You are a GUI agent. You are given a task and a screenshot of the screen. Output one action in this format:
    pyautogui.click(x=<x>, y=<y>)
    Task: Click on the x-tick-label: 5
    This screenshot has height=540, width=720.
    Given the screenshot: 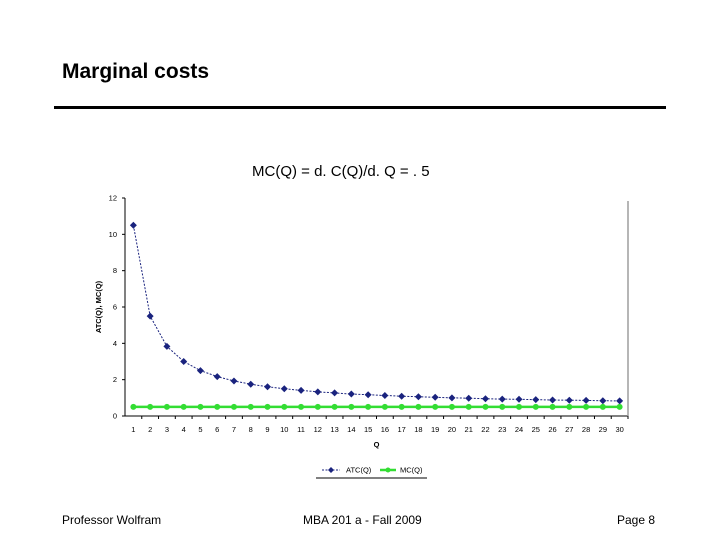 What is the action you would take?
    pyautogui.click(x=200, y=429)
    